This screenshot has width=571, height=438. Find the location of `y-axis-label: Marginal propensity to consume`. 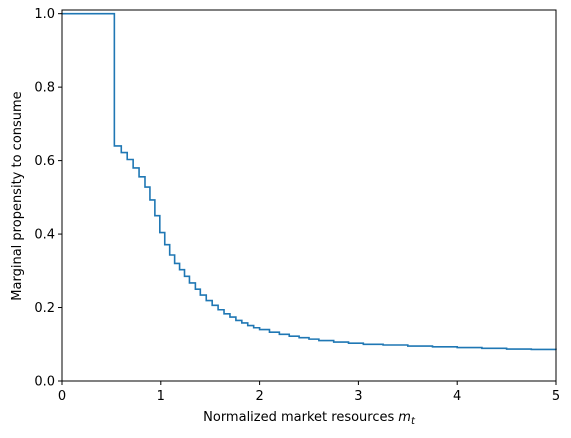

y-axis-label: Marginal propensity to consume is located at coordinates (17, 195).